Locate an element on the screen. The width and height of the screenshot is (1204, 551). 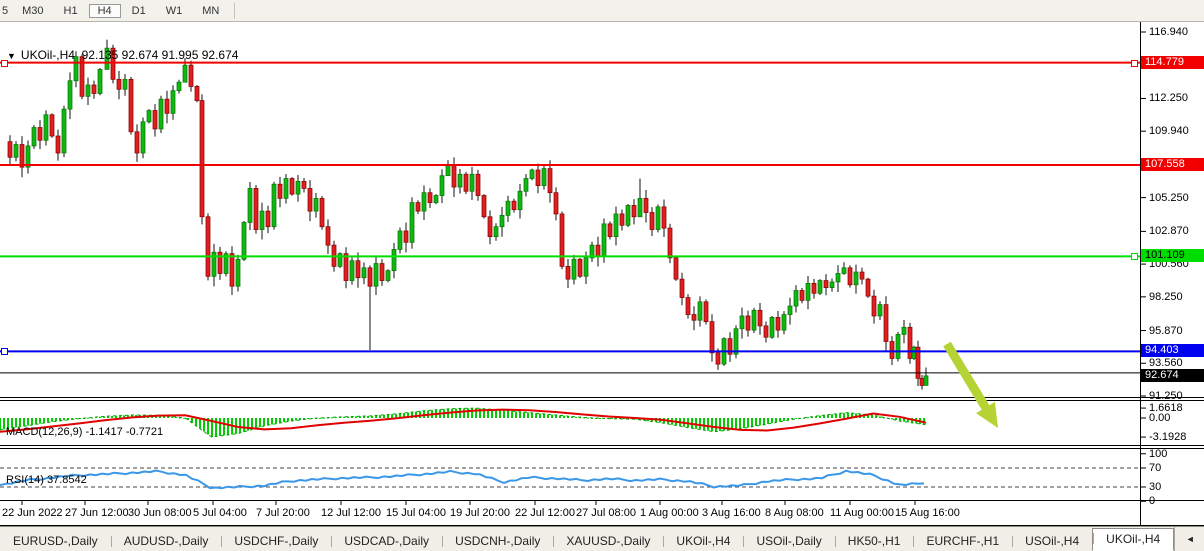
price-axis-label: 112.250 is located at coordinates (1168, 98).